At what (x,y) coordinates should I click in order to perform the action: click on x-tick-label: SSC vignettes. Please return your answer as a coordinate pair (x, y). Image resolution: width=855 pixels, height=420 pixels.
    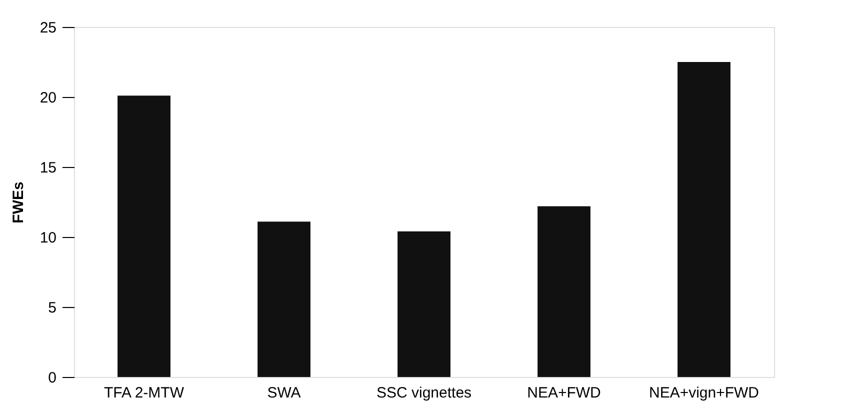
    Looking at the image, I should click on (424, 393).